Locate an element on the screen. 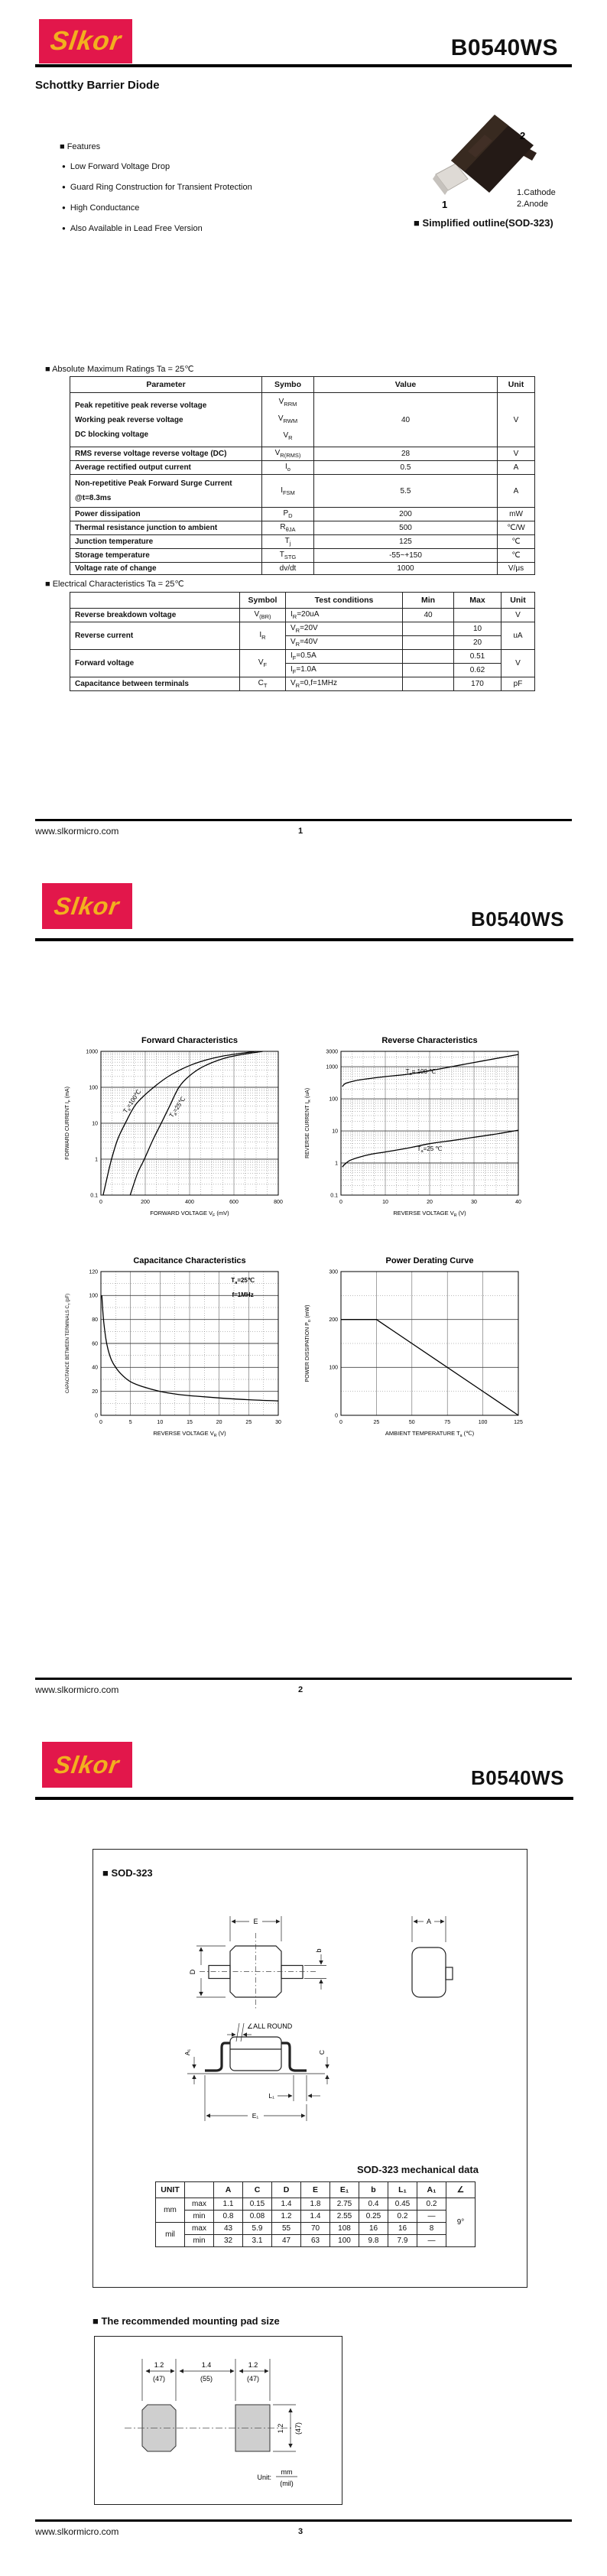  svg-text: Ta=25℃ is located at coordinates (243, 1281).